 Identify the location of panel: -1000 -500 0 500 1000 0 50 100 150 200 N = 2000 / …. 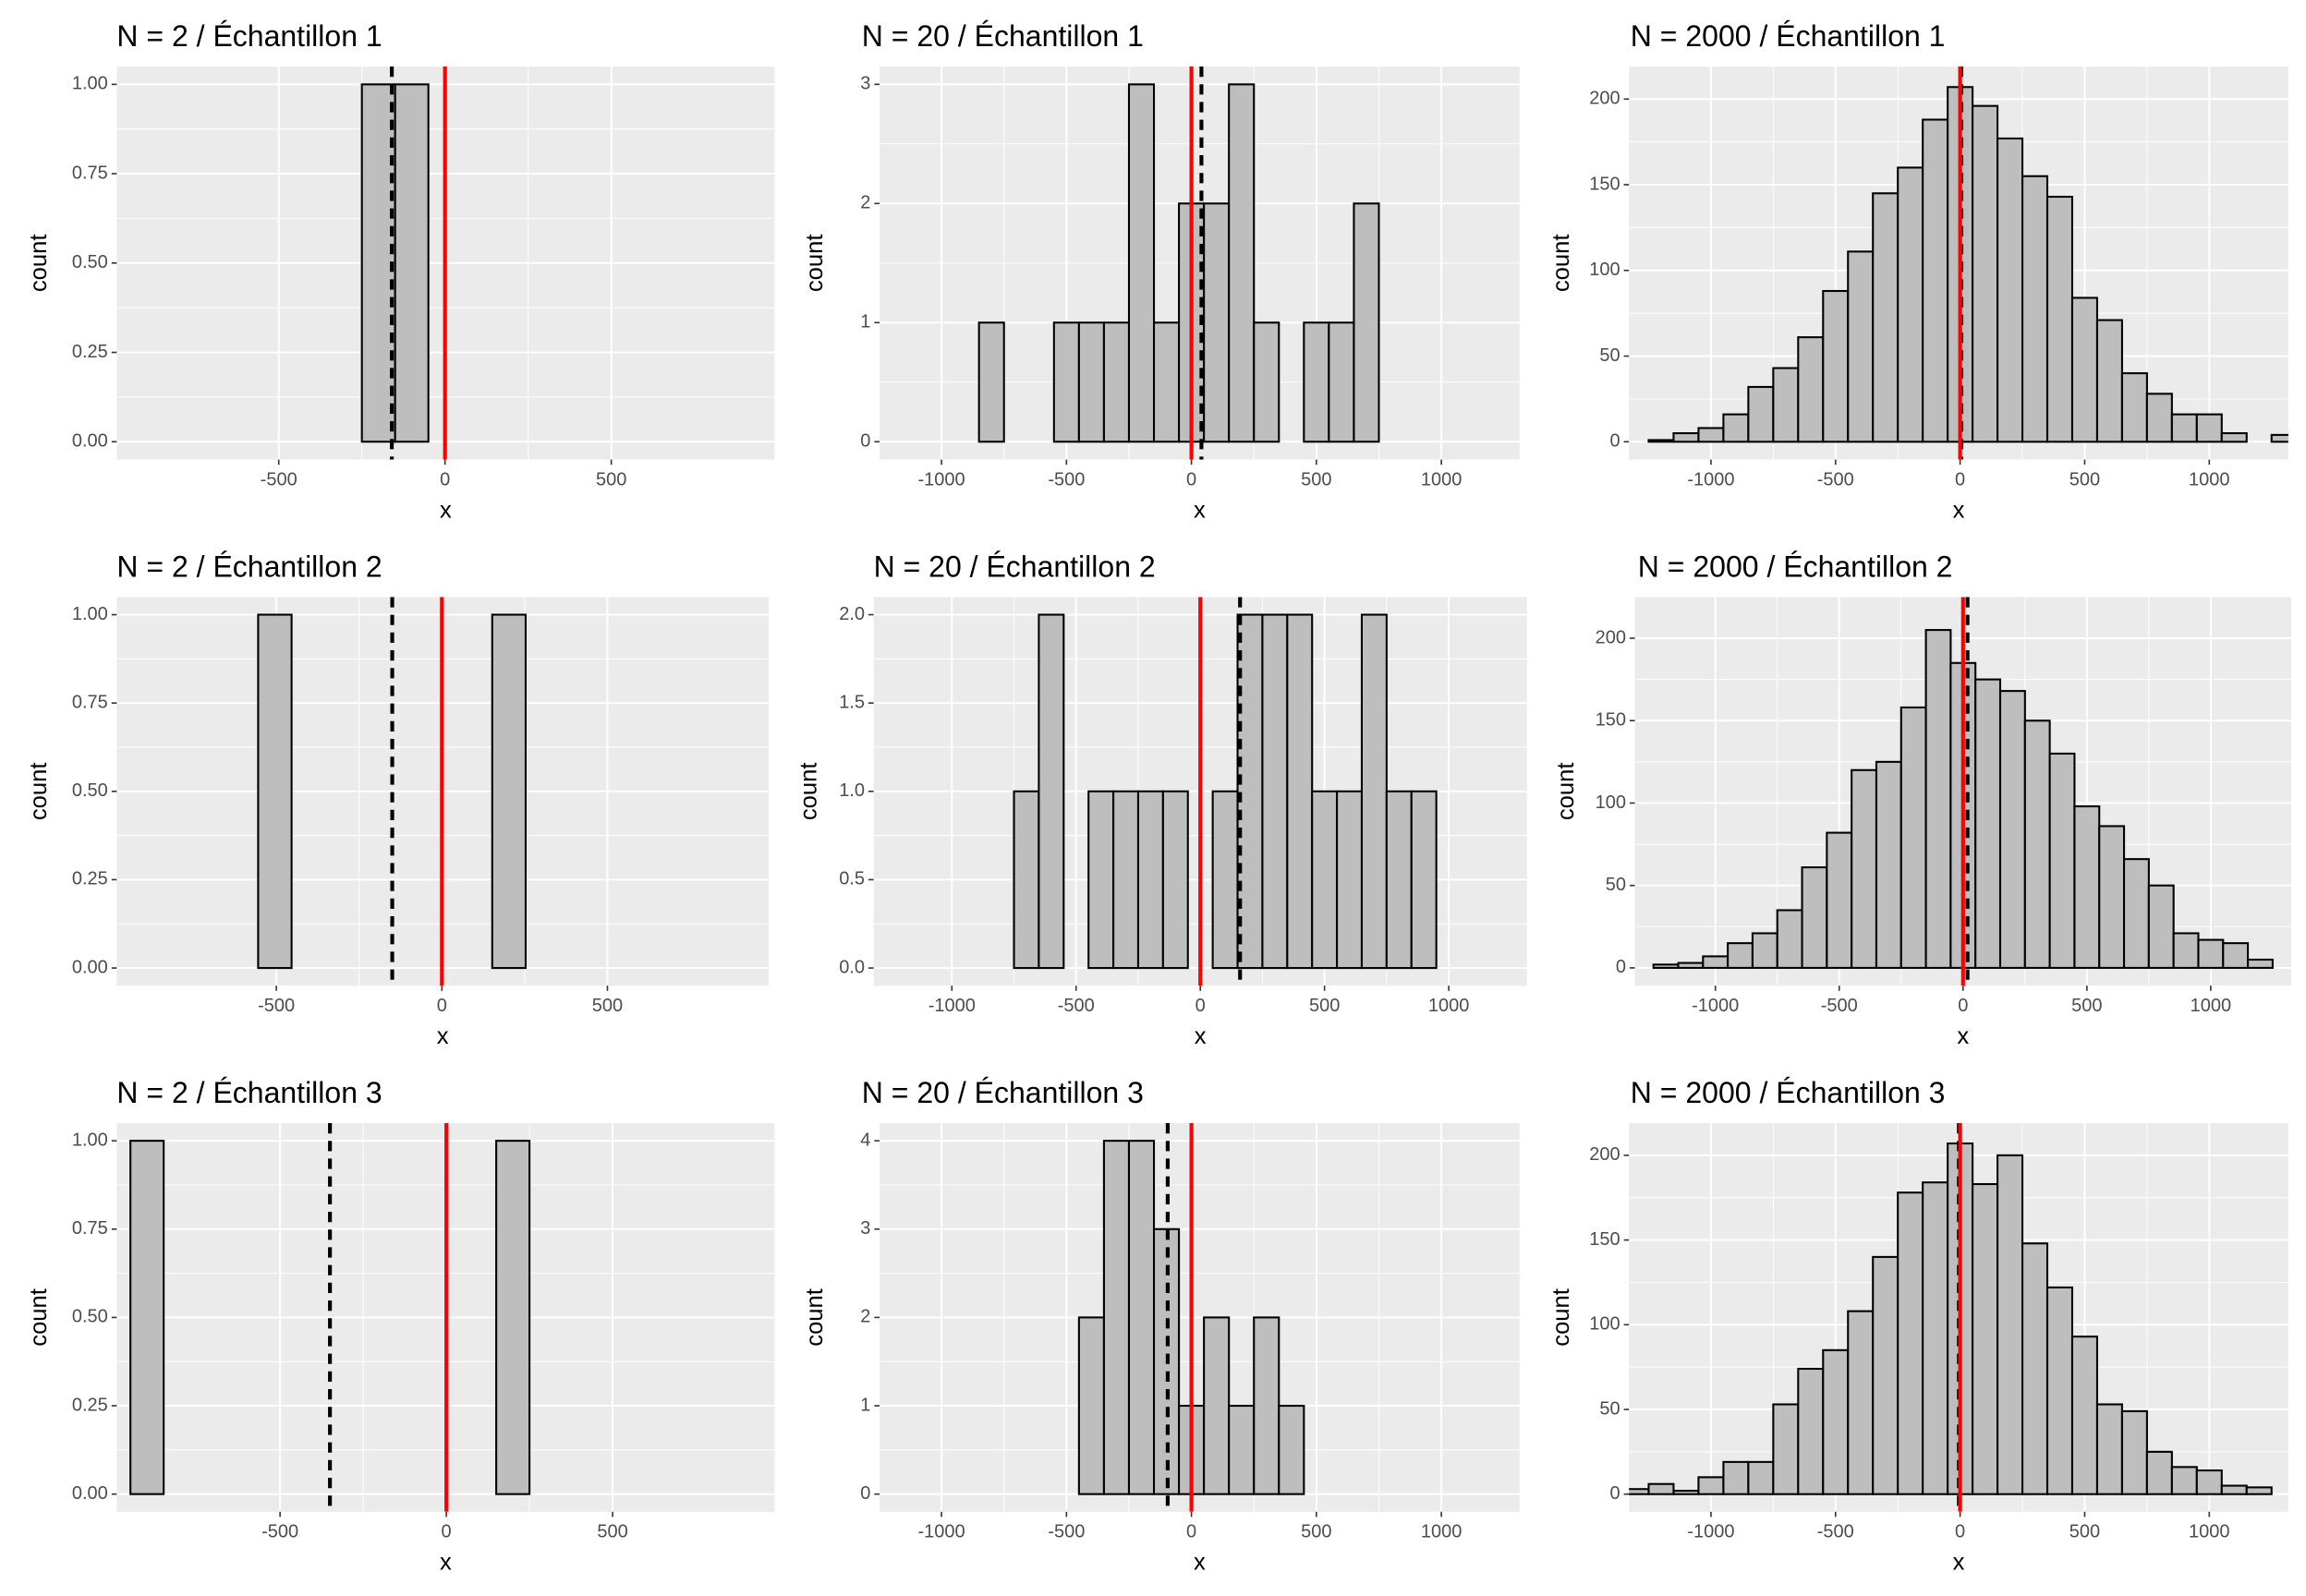
(1922, 799).